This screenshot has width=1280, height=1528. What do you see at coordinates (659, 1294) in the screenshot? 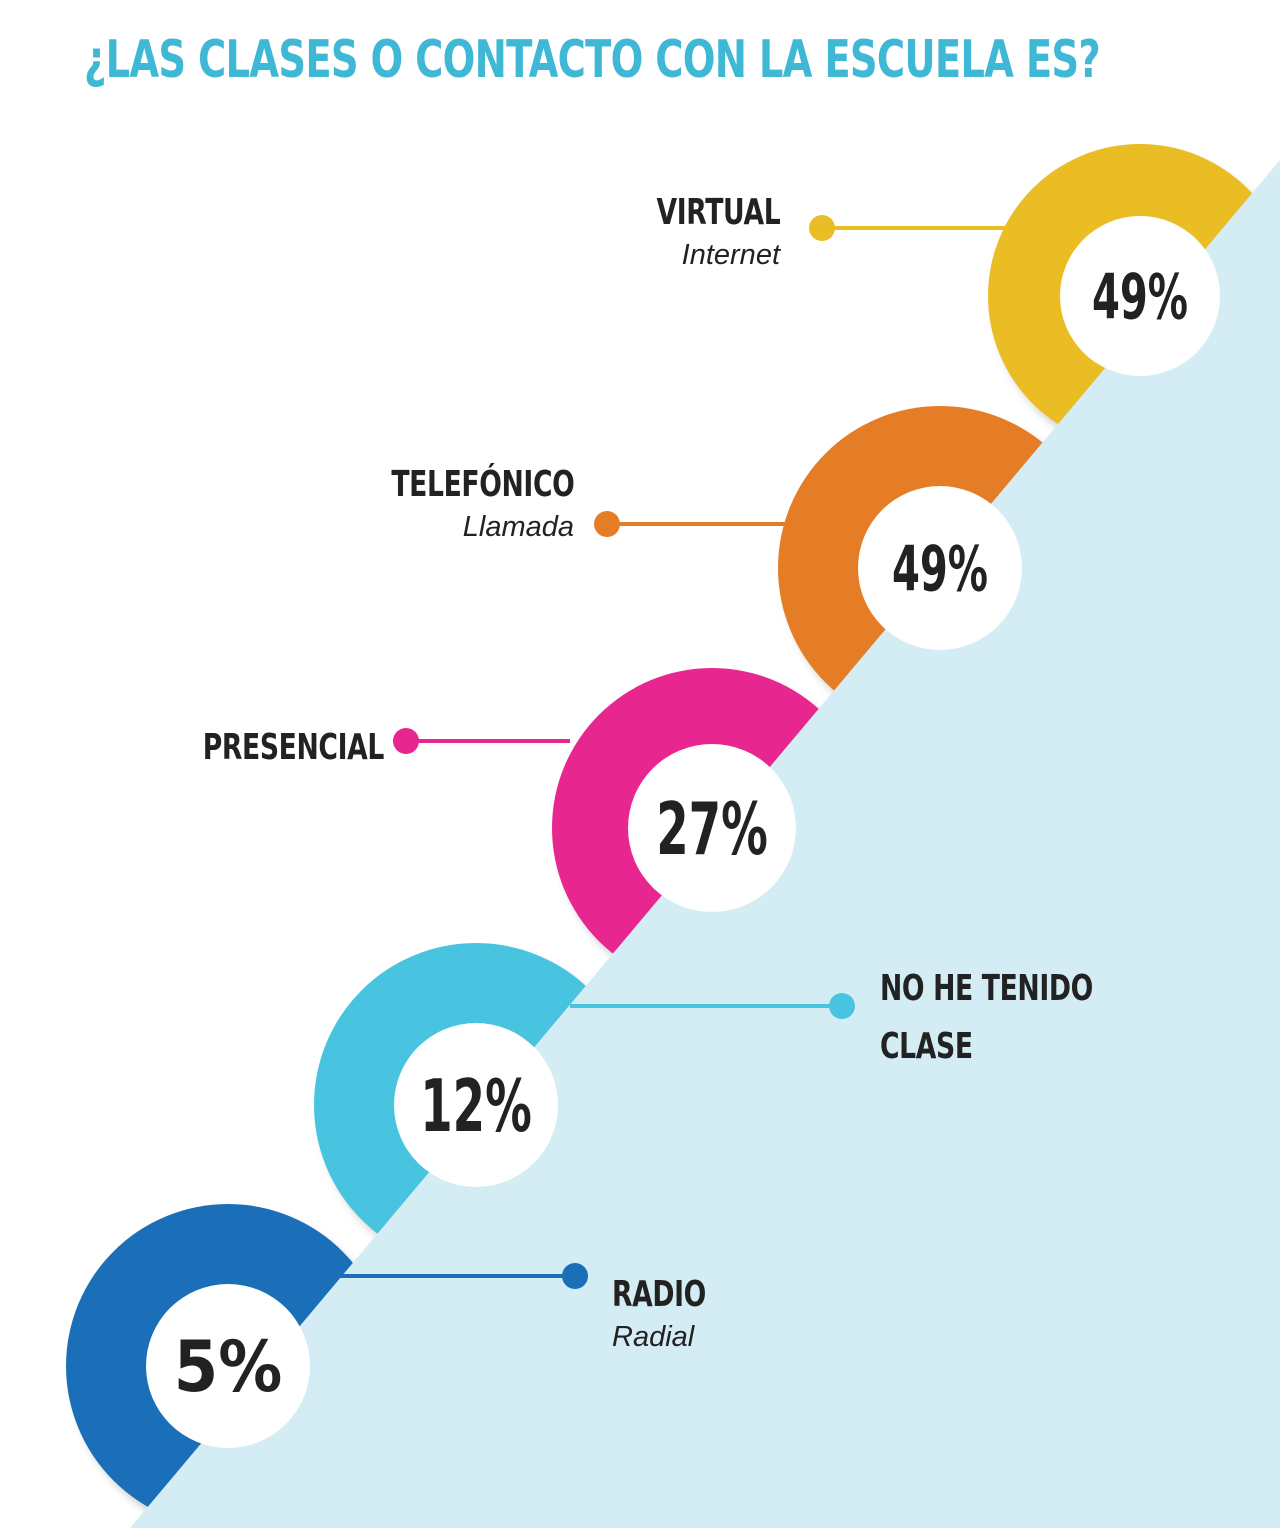
I see `category-name: RADIO` at bounding box center [659, 1294].